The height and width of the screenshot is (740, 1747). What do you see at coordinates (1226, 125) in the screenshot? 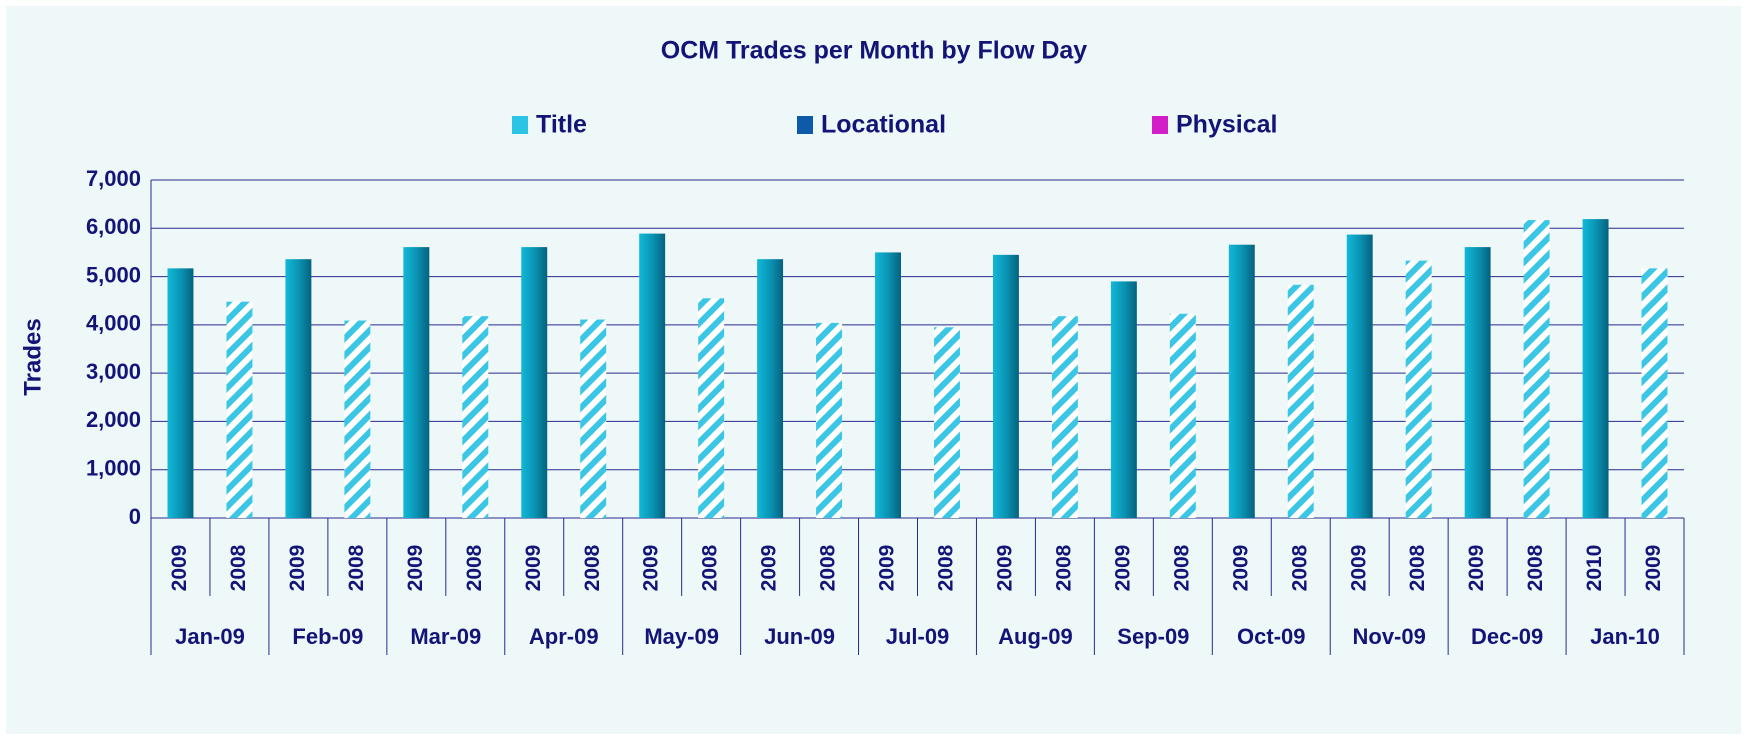
I see `legend-label: Physical` at bounding box center [1226, 125].